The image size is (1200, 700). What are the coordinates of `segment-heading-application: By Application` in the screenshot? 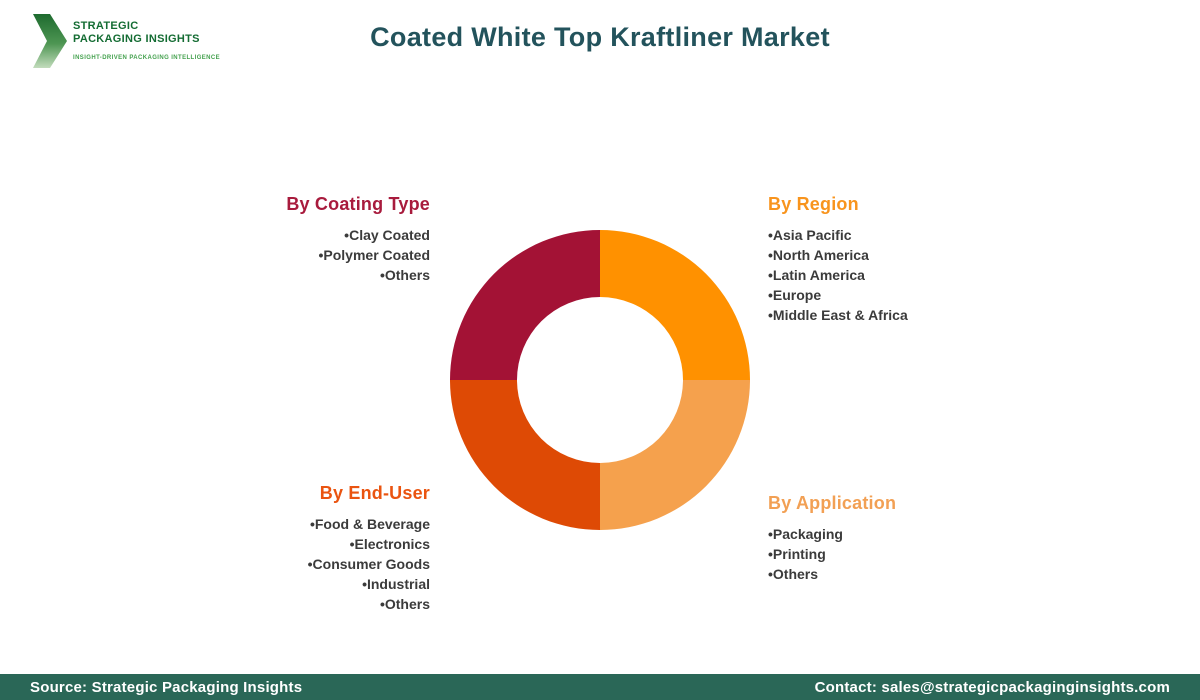 It's located at (832, 503).